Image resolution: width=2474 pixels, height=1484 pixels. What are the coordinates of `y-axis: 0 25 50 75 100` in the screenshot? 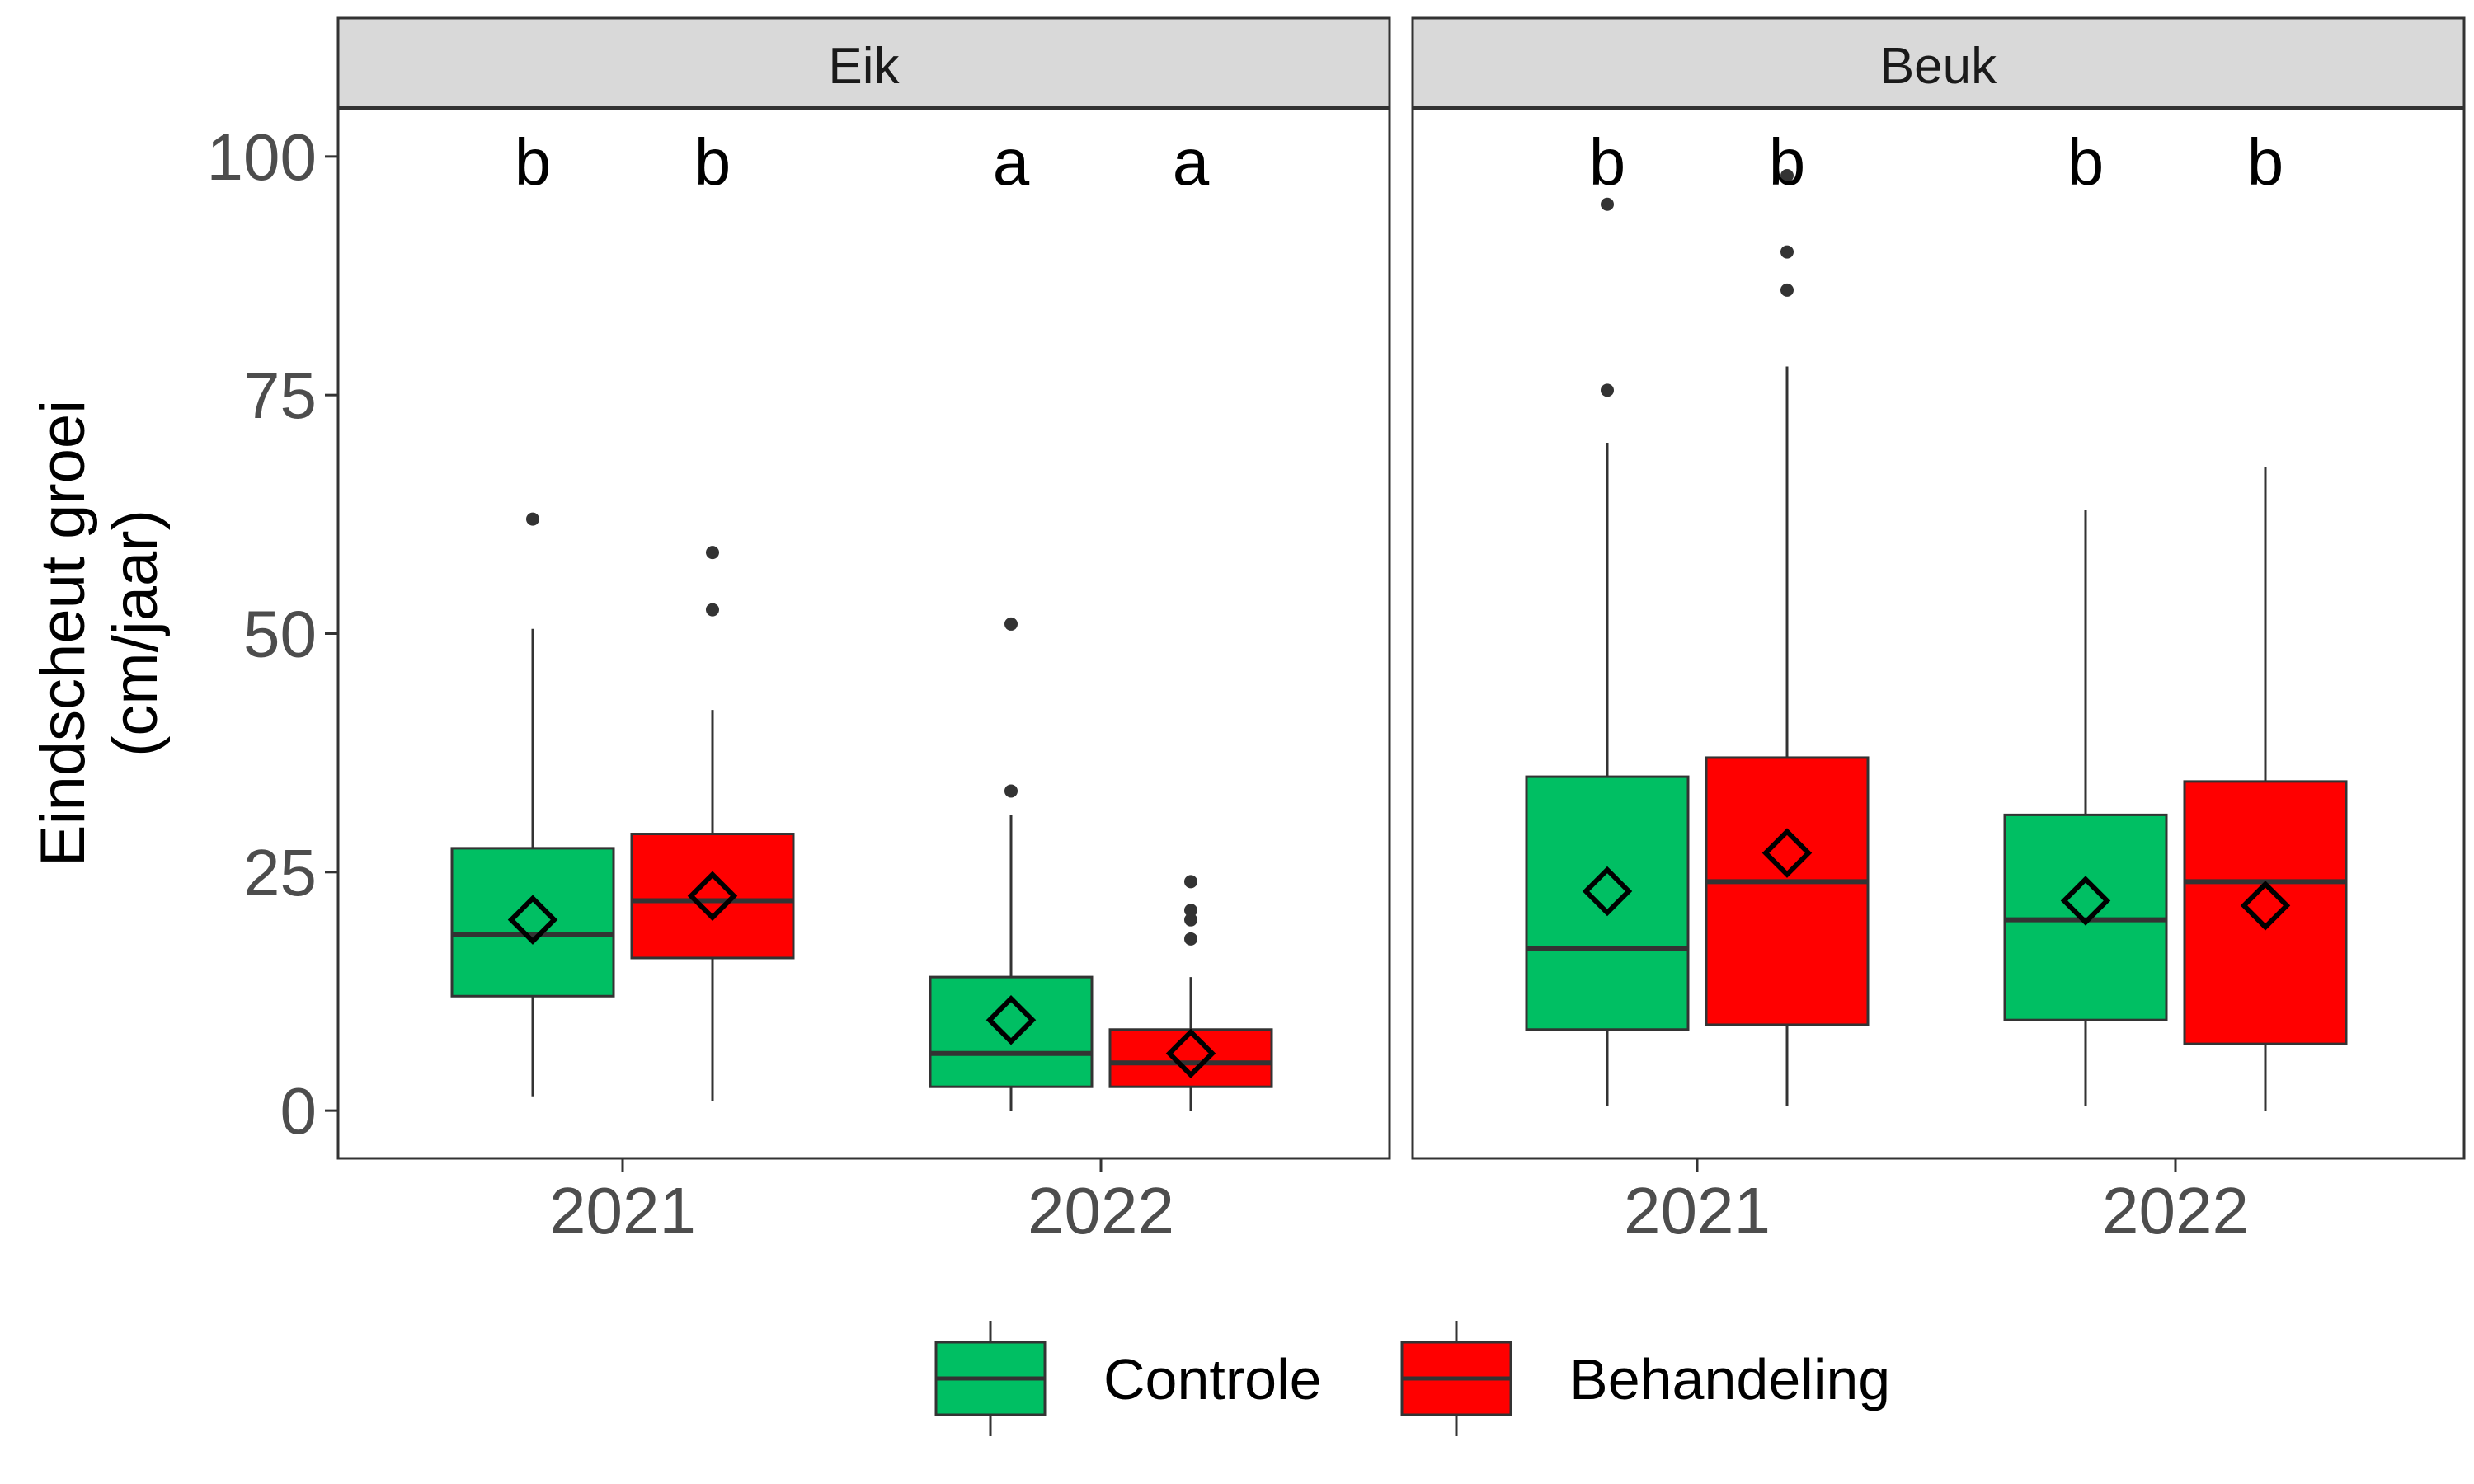 It's located at (272, 634).